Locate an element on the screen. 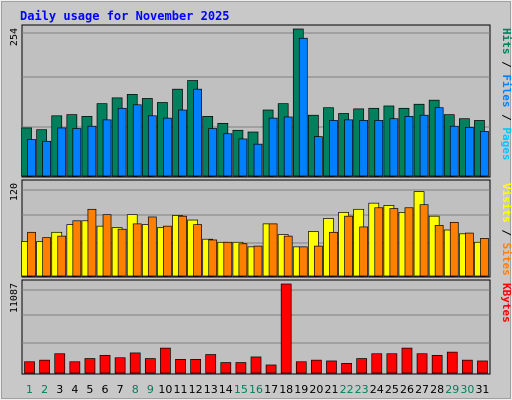 This screenshot has height=400, width=512. x-tick-label-day-1: 1 is located at coordinates (29, 389).